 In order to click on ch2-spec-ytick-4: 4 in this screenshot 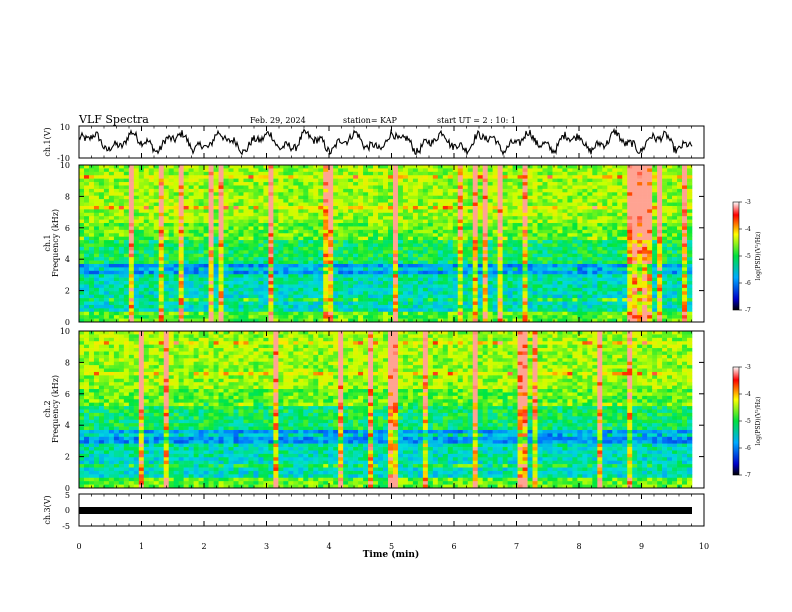, I will do `click(67, 425)`.